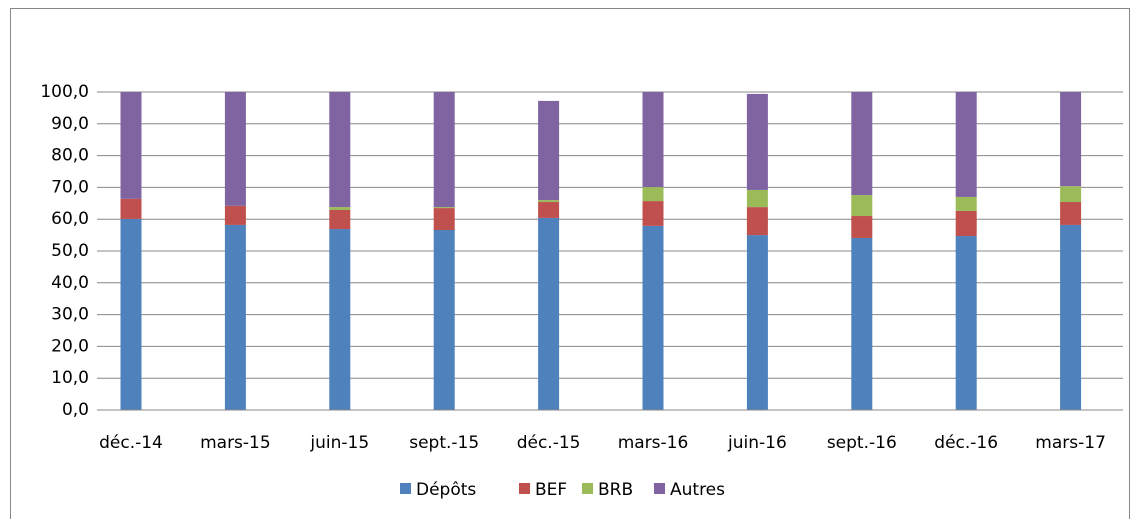  I want to click on y-tick-label: 50,0, so click(70, 251).